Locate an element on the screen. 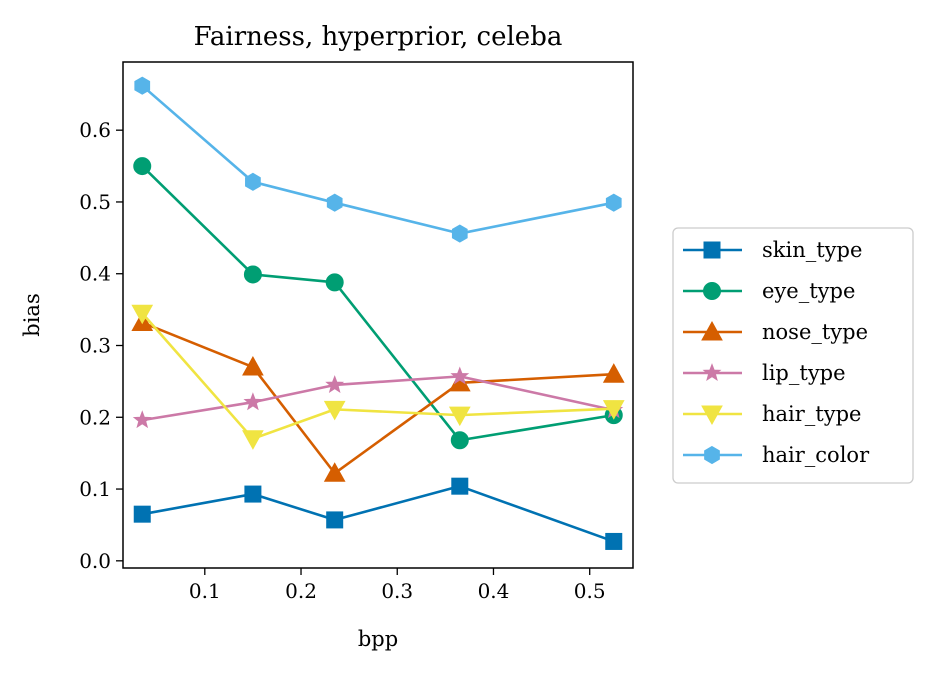  x-tick-label: 0.3 is located at coordinates (397, 591).